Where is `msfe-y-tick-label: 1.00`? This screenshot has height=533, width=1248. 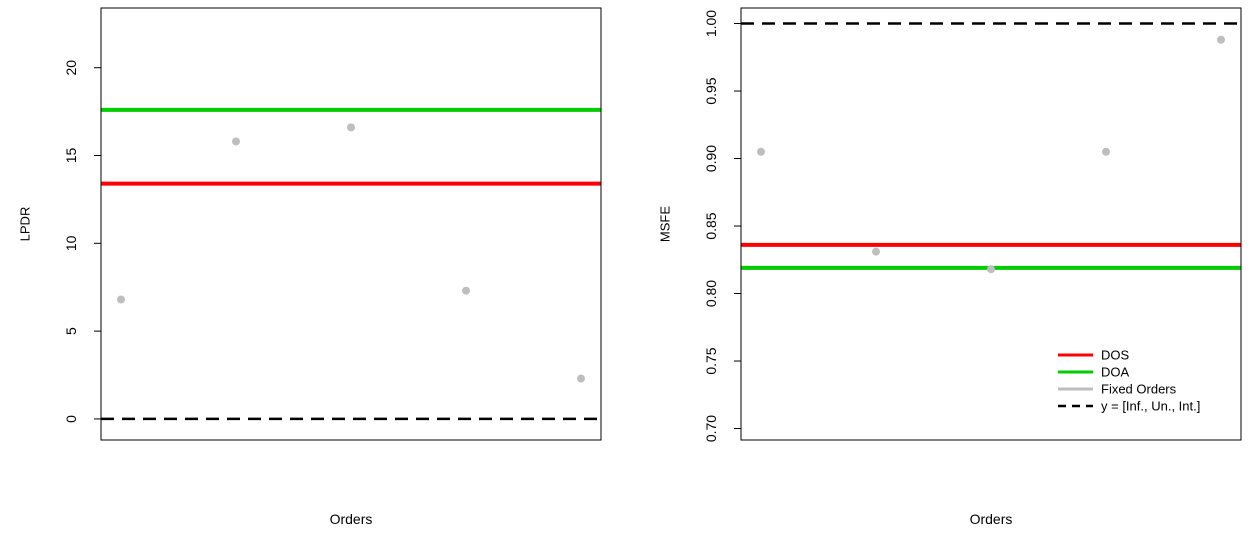
msfe-y-tick-label: 1.00 is located at coordinates (711, 23).